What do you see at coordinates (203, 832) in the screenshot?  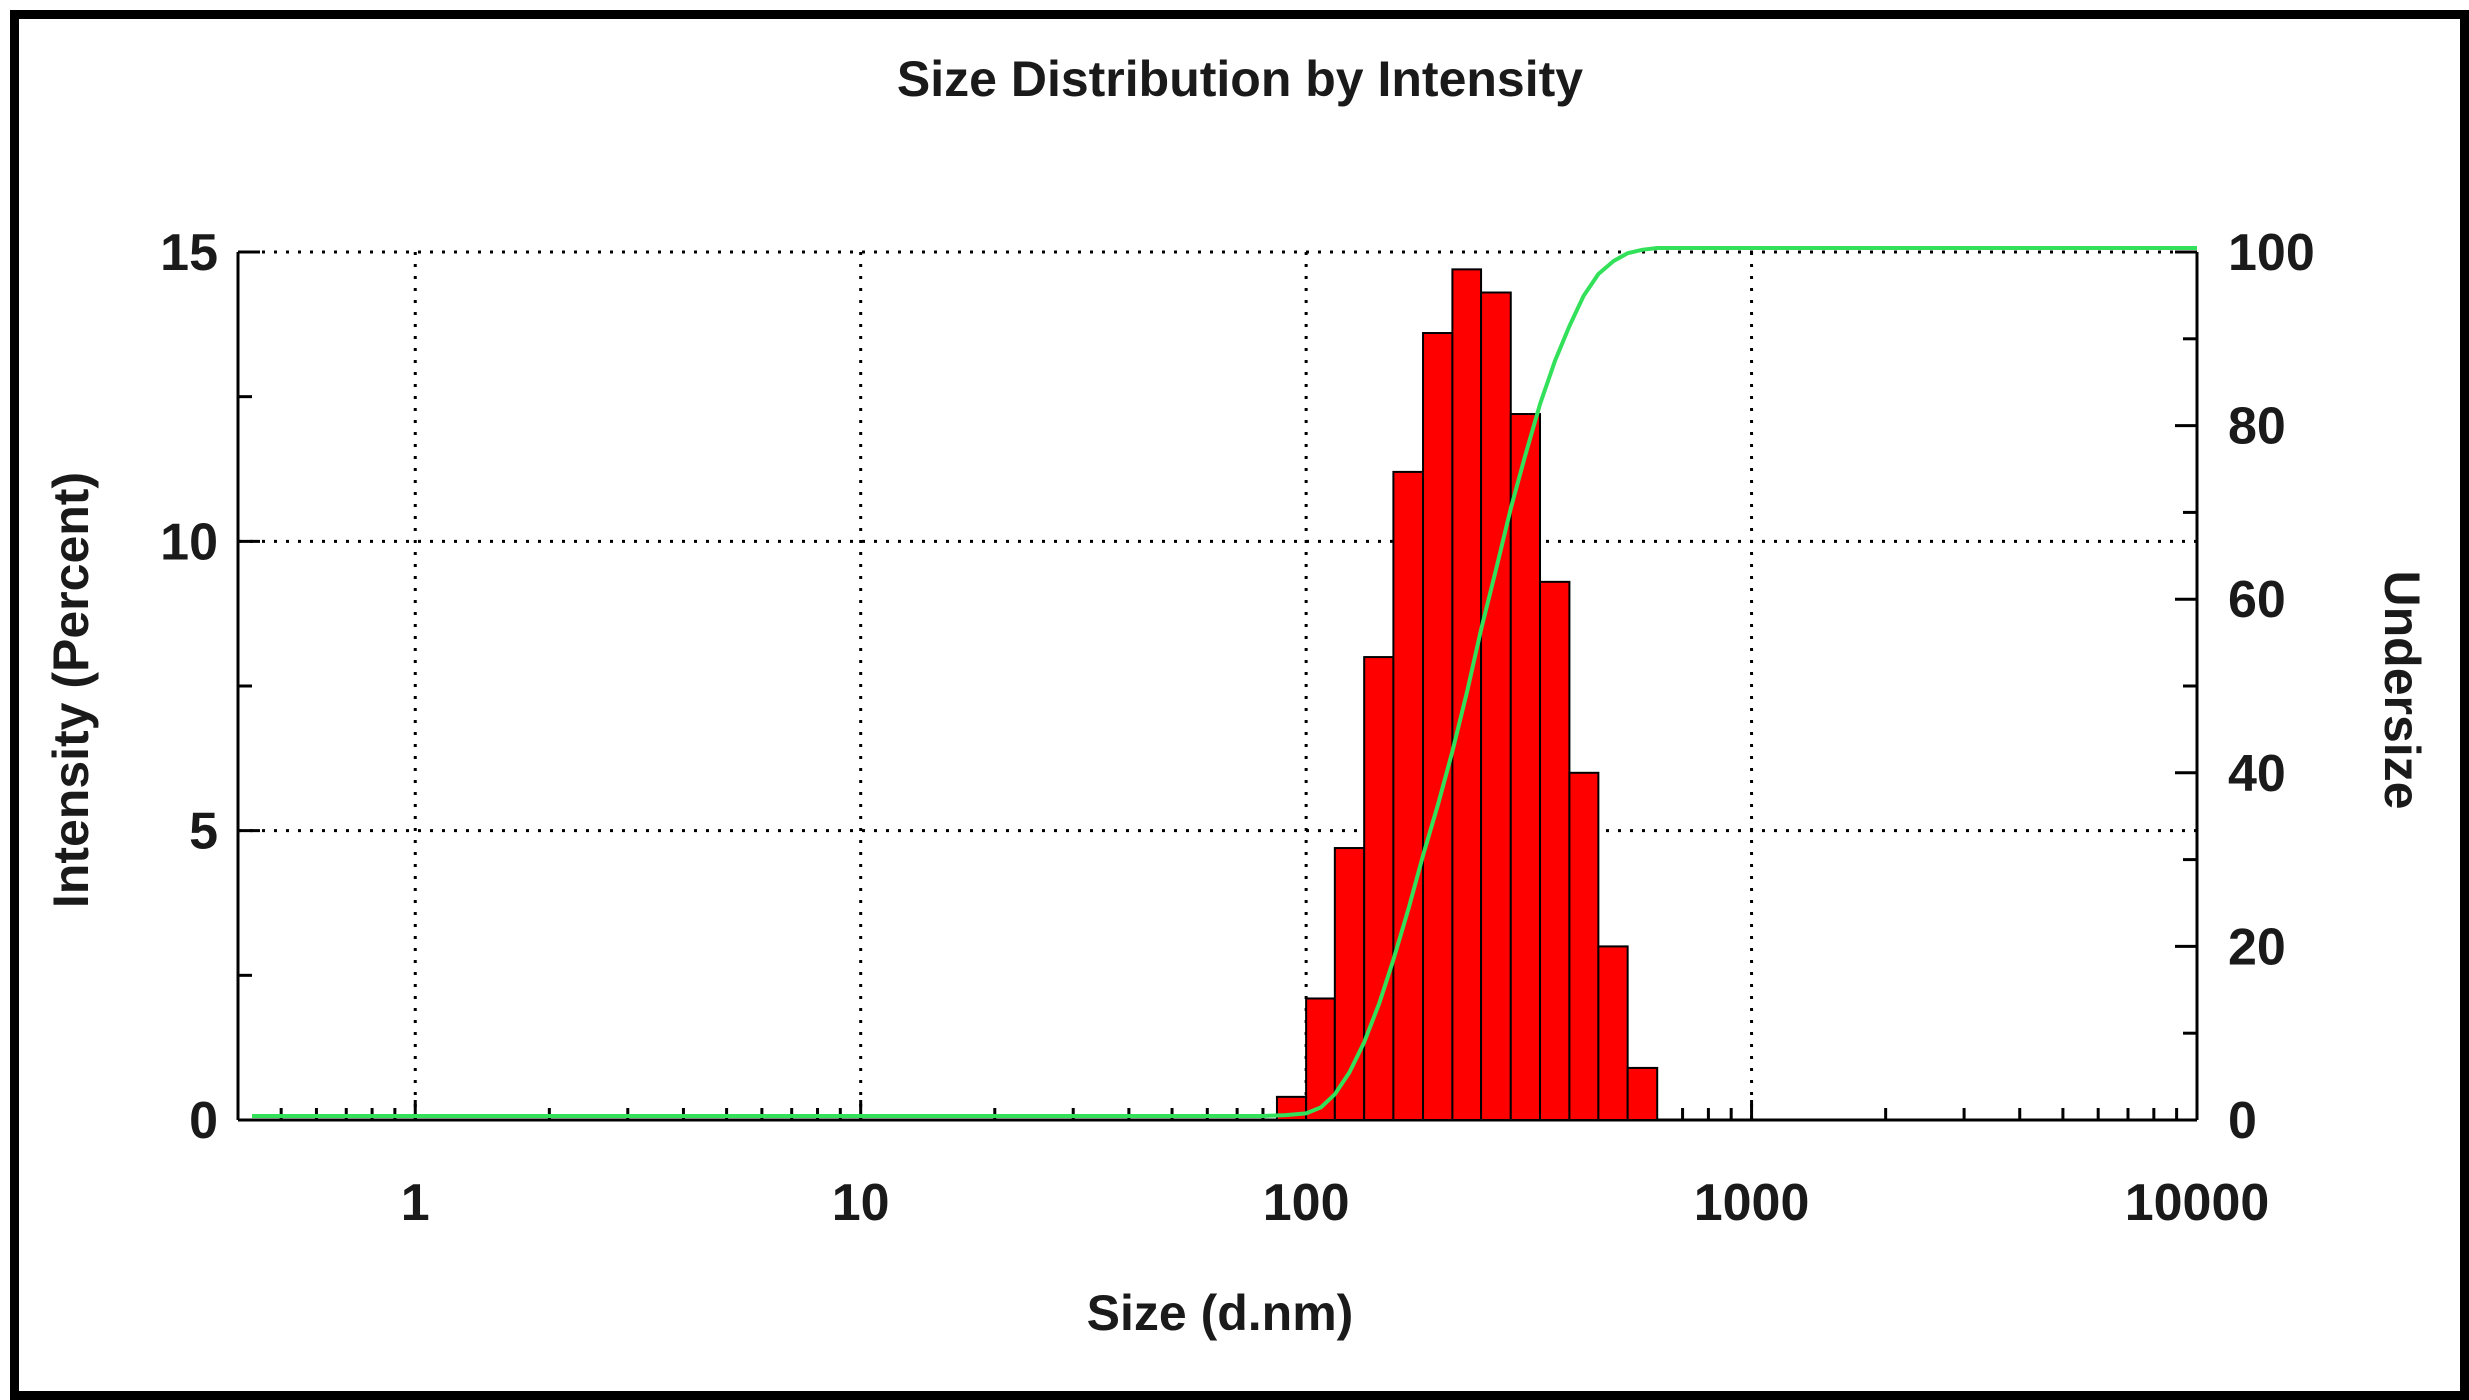 I see `y-tick-label: 5` at bounding box center [203, 832].